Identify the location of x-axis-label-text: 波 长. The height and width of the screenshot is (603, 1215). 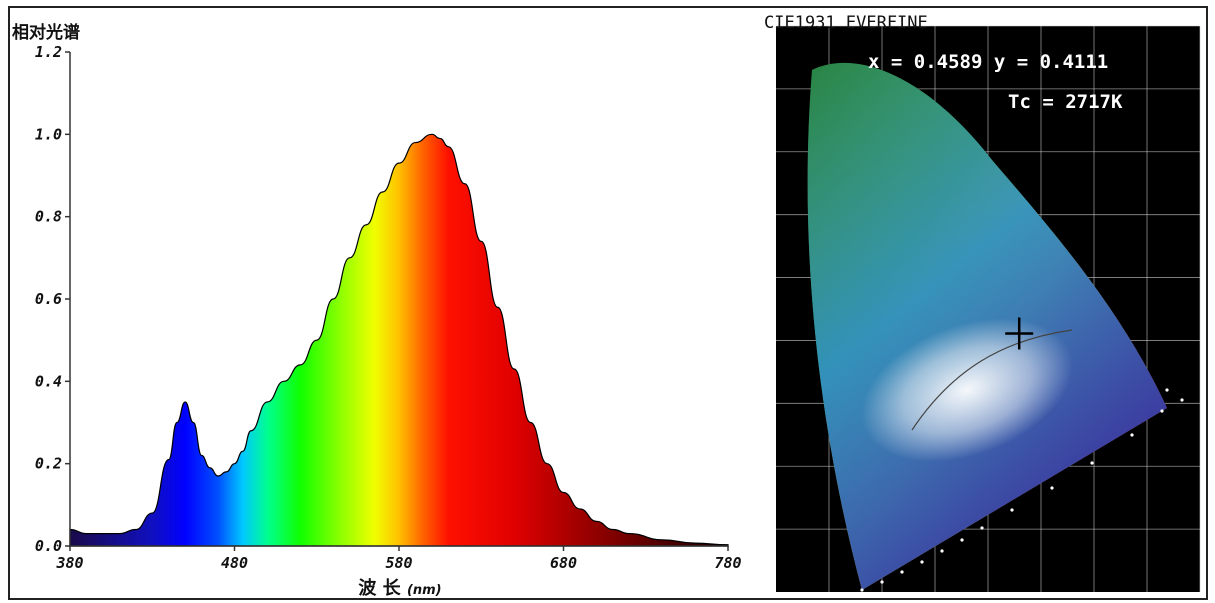
(379, 588).